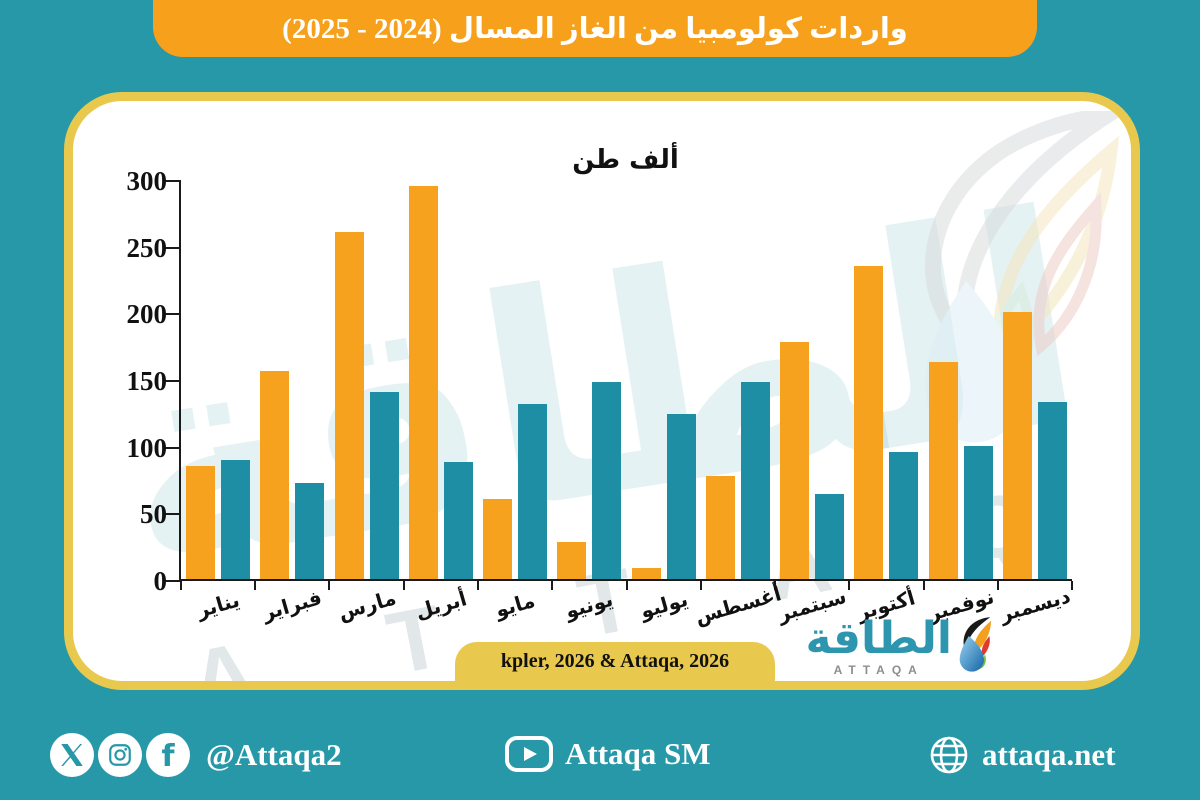 The image size is (1200, 800). What do you see at coordinates (147, 447) in the screenshot?
I see `y-tick-label-100: 100` at bounding box center [147, 447].